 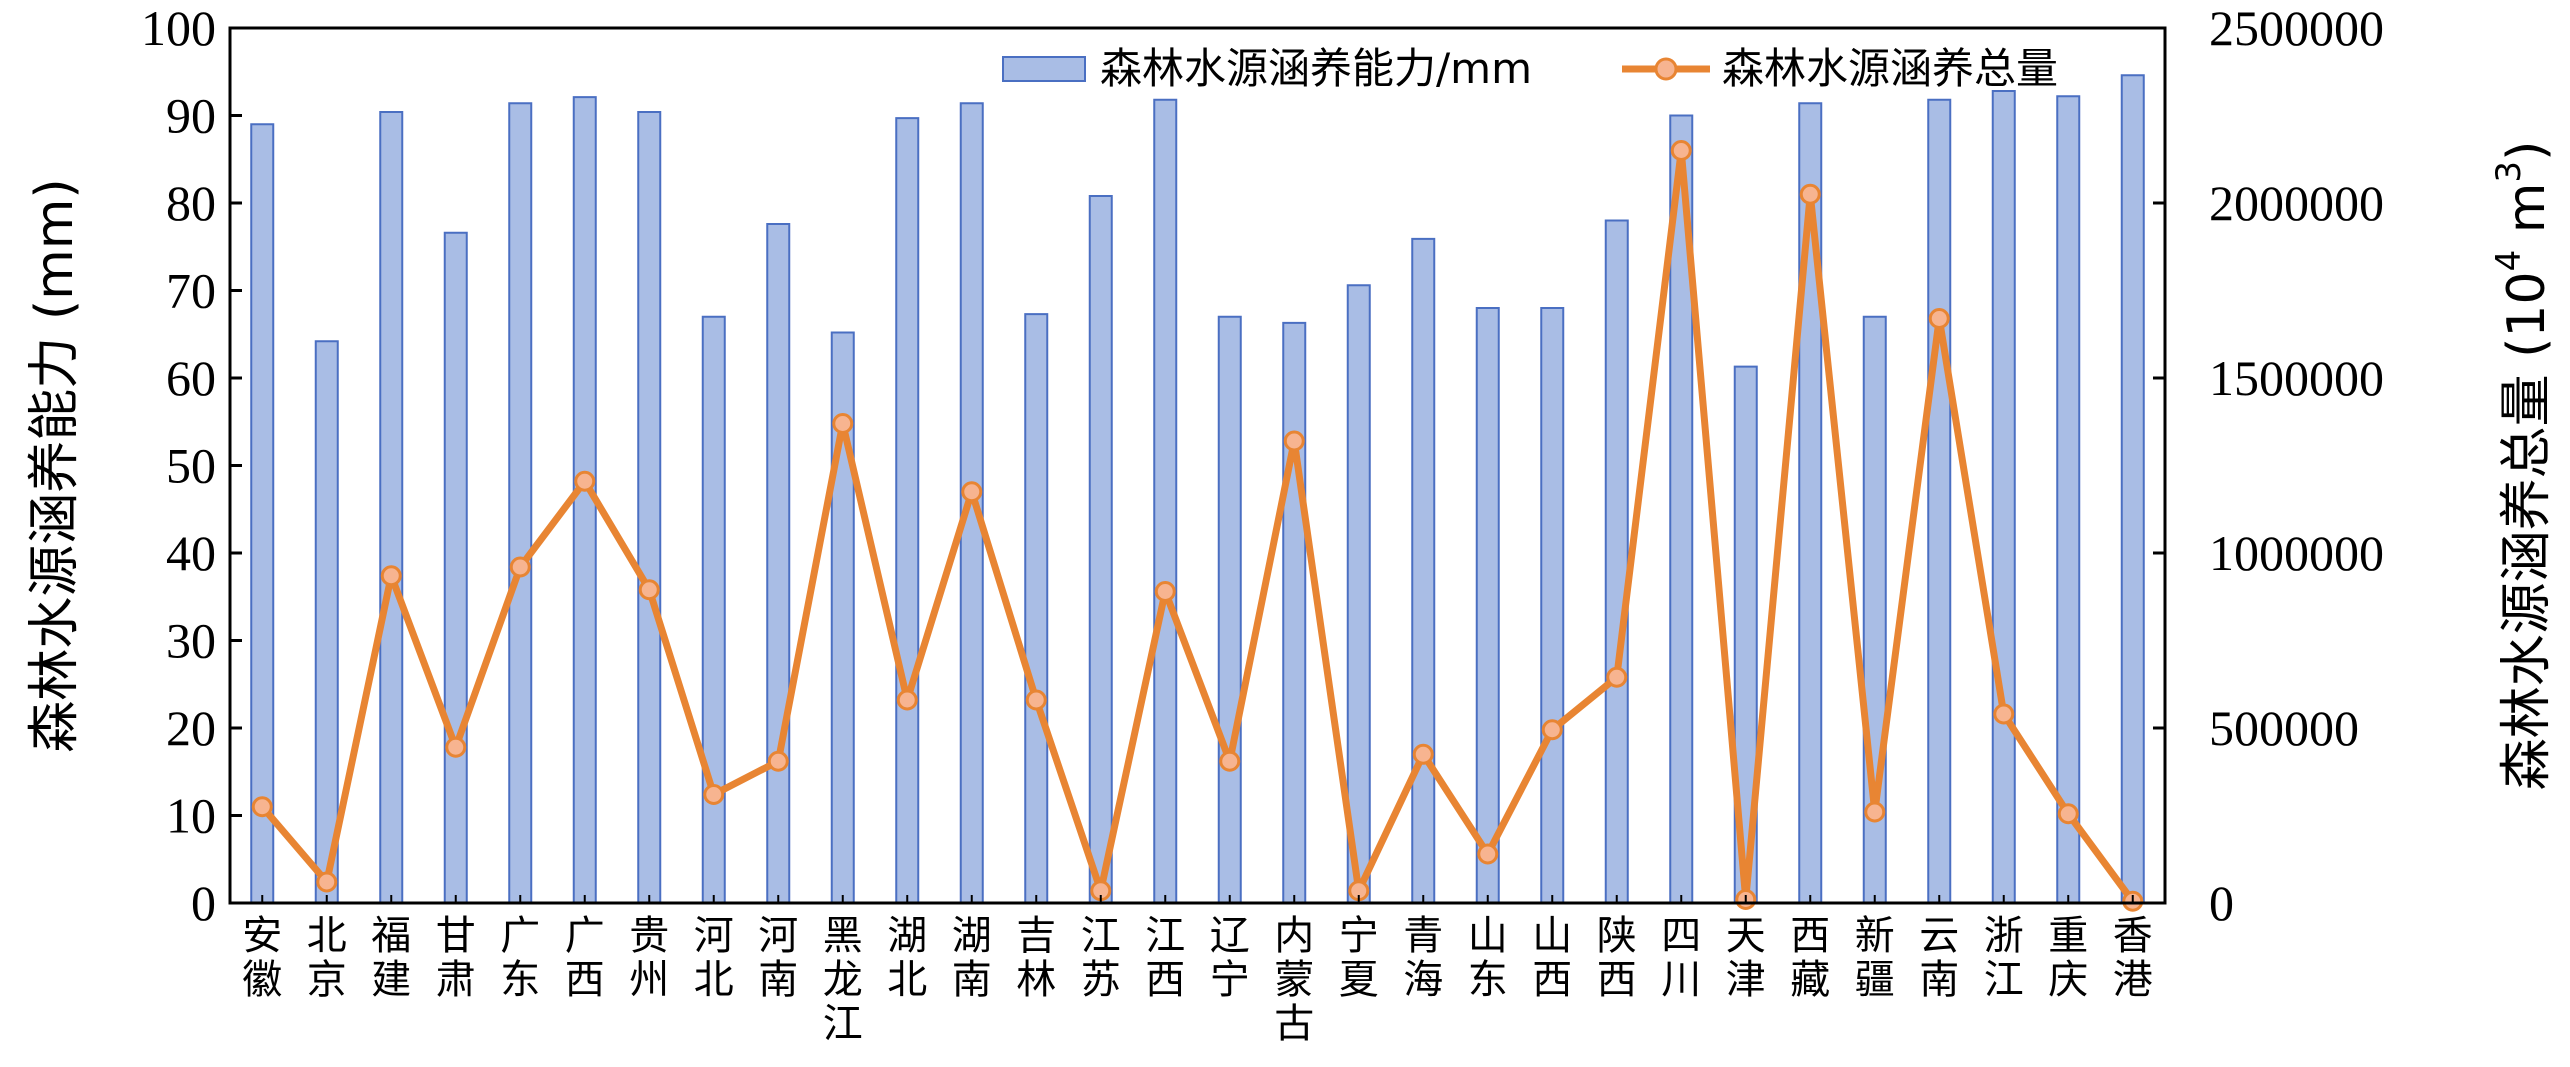 I want to click on bar-青海, so click(x=1423, y=570).